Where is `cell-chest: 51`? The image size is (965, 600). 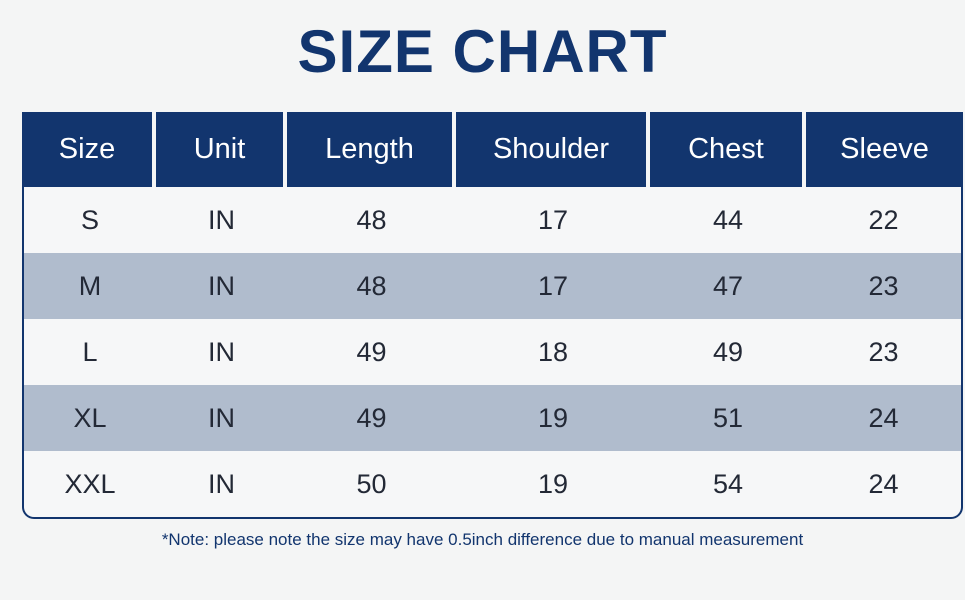 cell-chest: 51 is located at coordinates (728, 418).